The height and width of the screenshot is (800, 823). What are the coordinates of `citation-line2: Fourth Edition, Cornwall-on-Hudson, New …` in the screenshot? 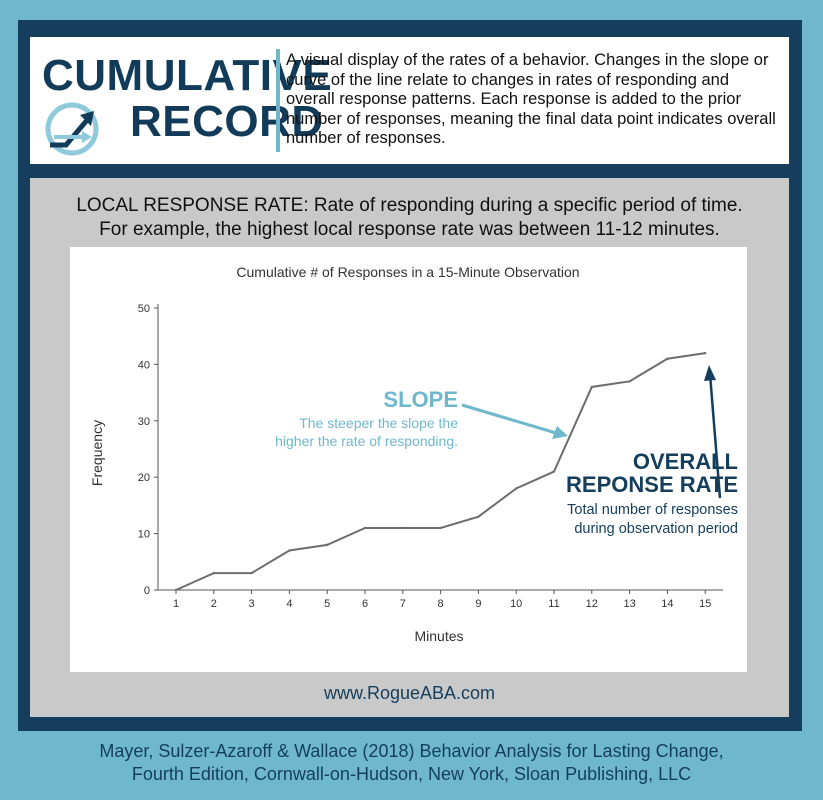 It's located at (411, 774).